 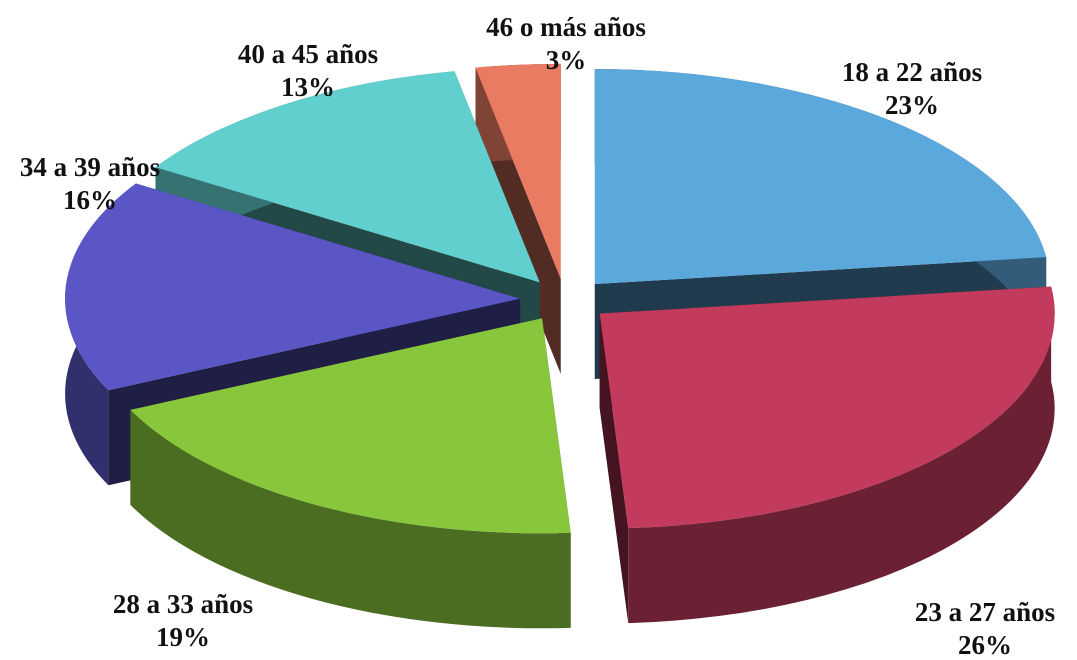 What do you see at coordinates (308, 54) in the screenshot?
I see `slice-label: 40 a 45 años` at bounding box center [308, 54].